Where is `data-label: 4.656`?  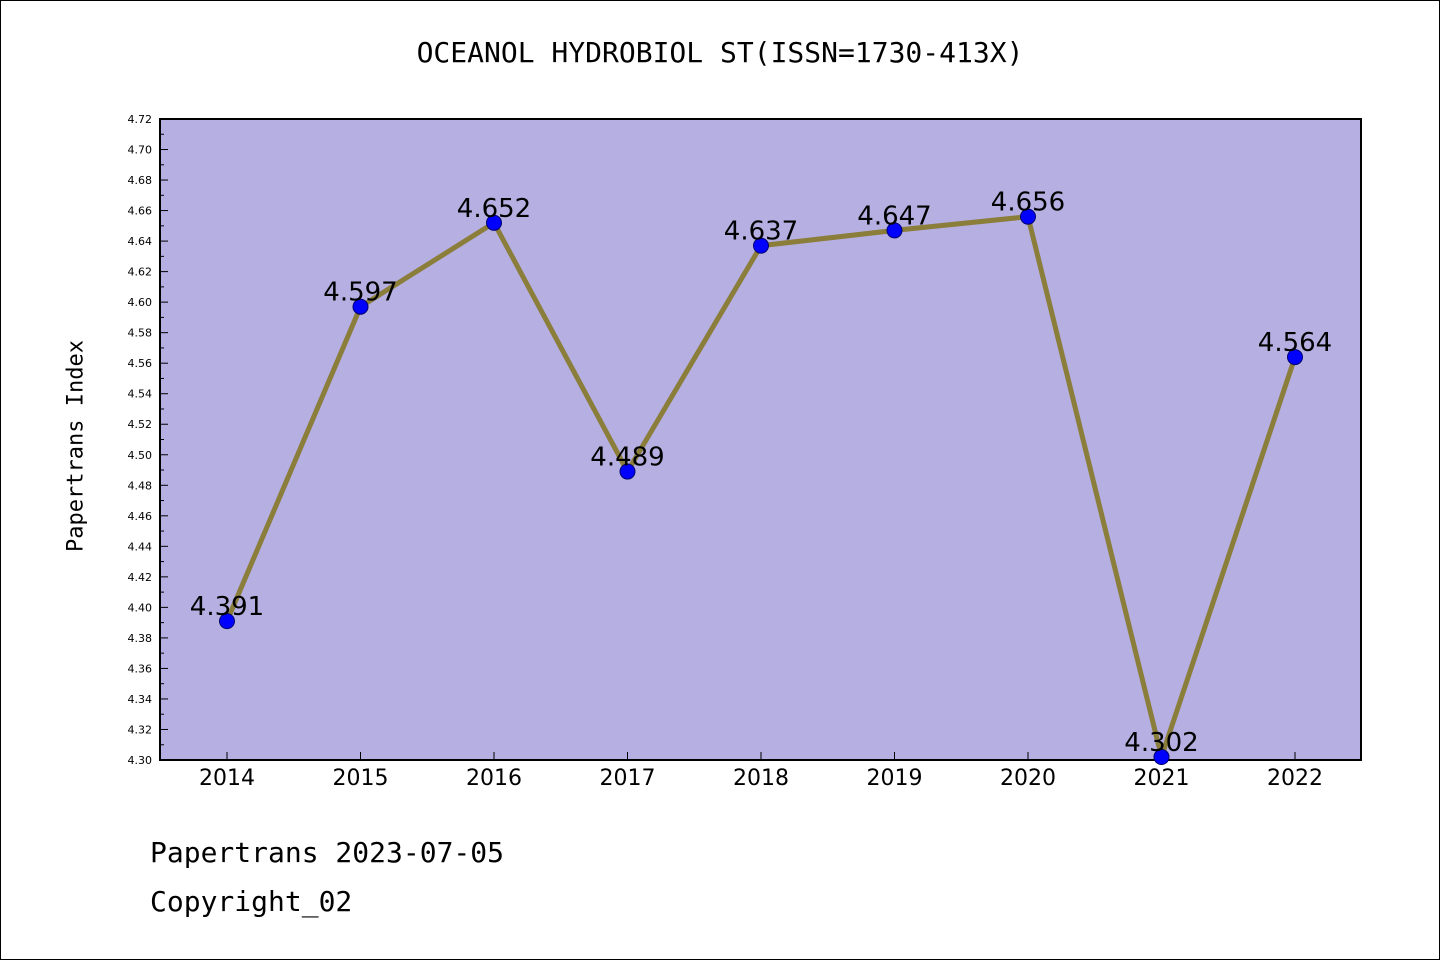
data-label: 4.656 is located at coordinates (1028, 203).